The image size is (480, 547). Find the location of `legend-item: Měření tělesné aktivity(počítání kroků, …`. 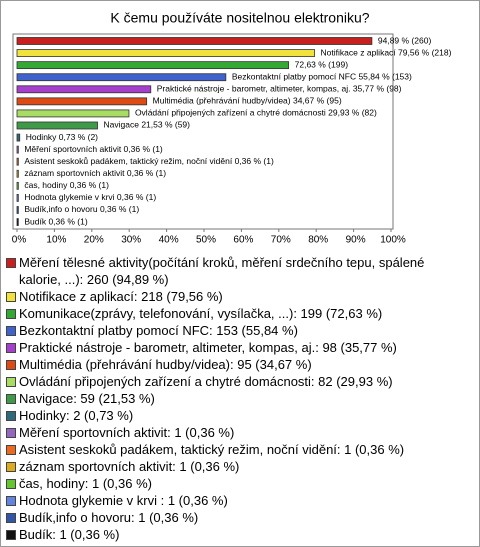

legend-item: Měření tělesné aktivity(počítání kroků, … is located at coordinates (236, 271).